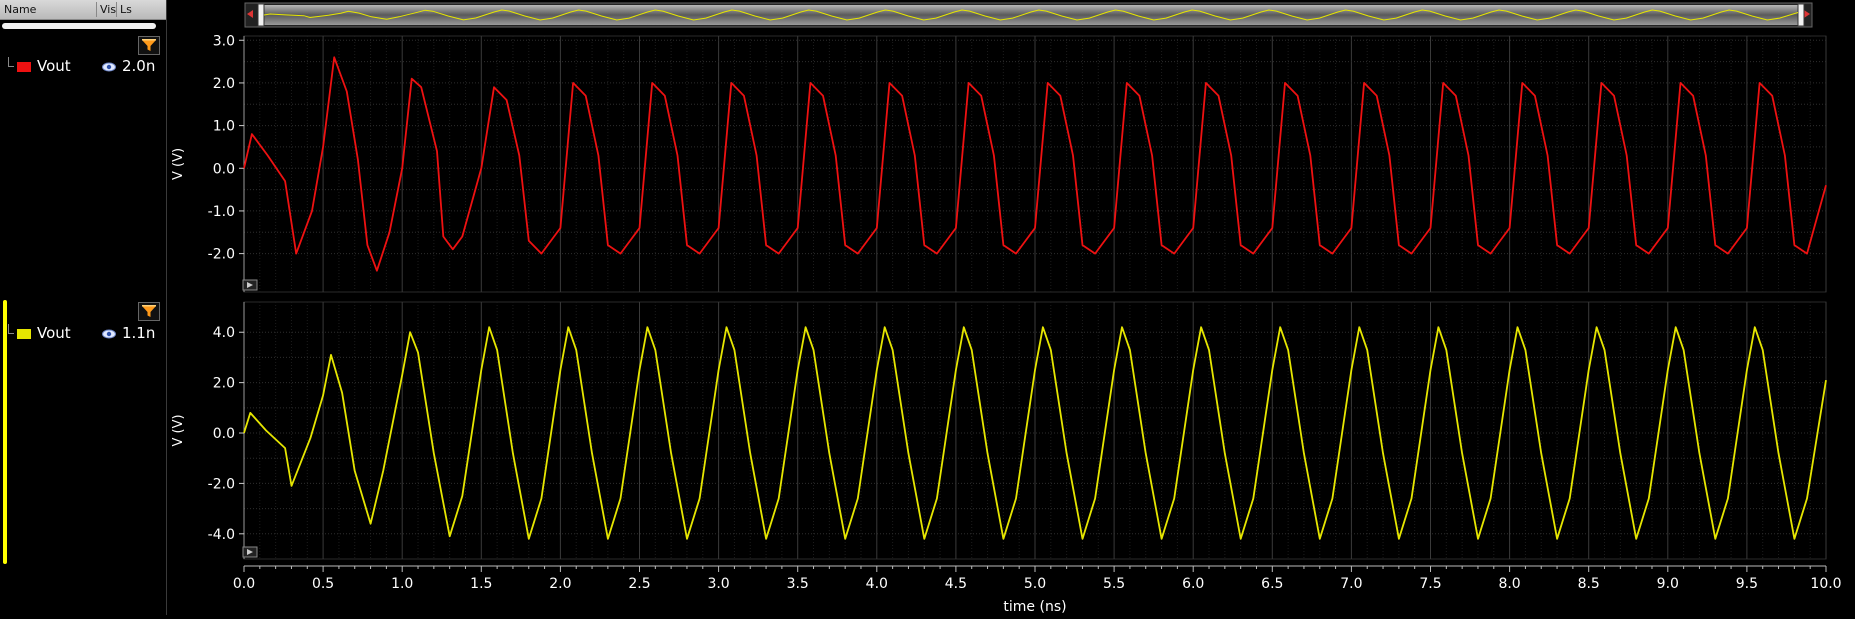 The height and width of the screenshot is (619, 1855). I want to click on overview-right-handle, so click(1801, 15).